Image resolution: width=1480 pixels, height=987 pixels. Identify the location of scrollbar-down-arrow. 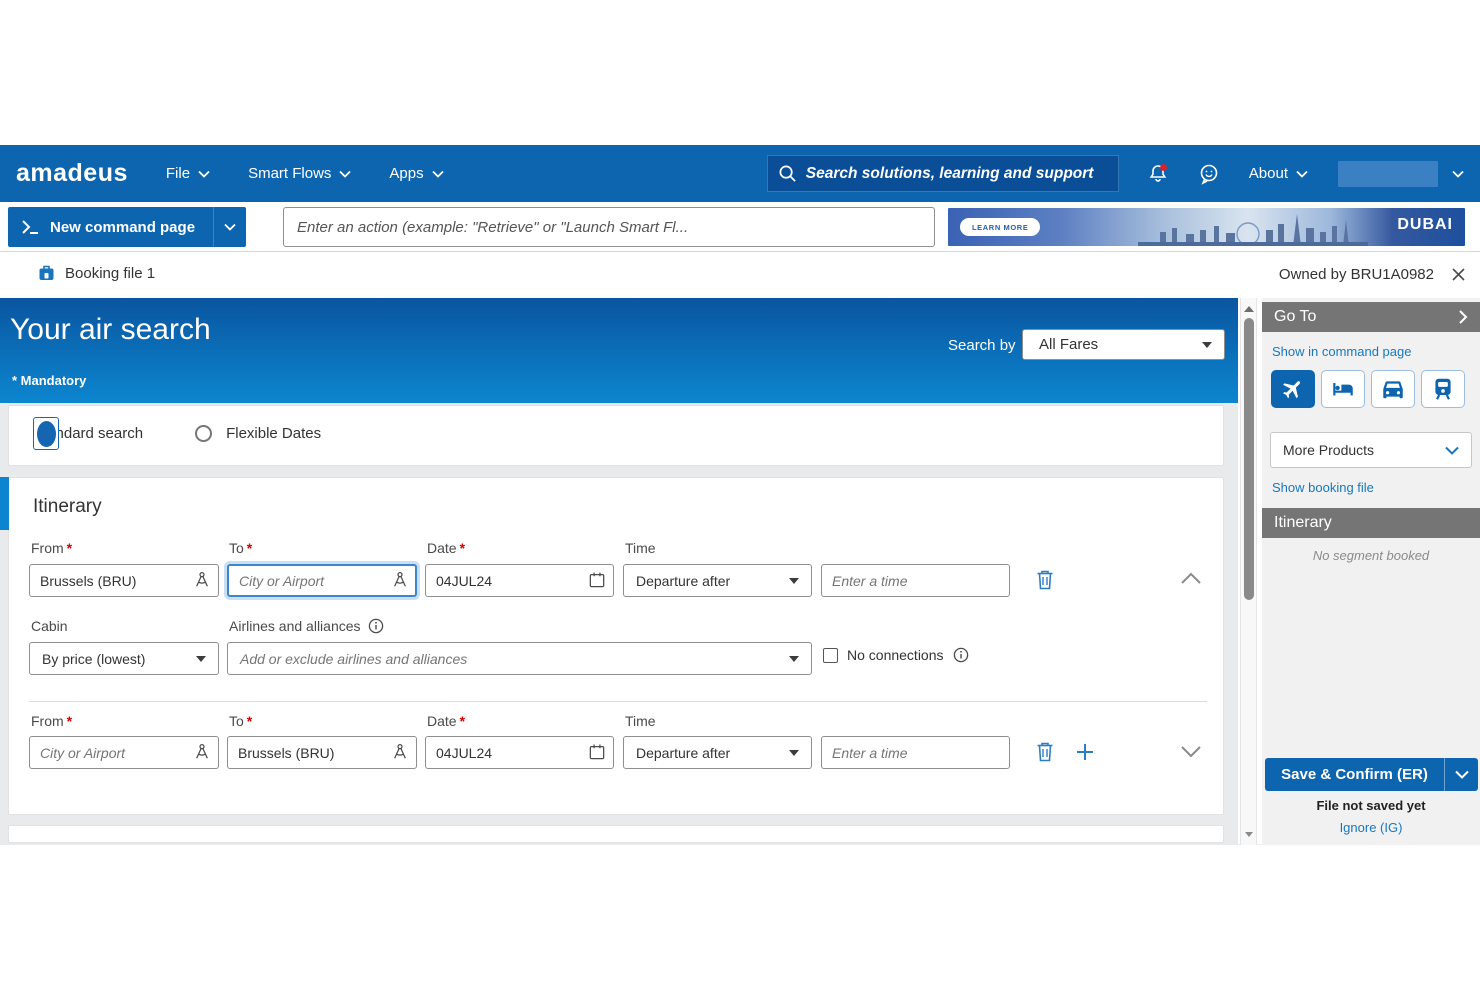
(1249, 834).